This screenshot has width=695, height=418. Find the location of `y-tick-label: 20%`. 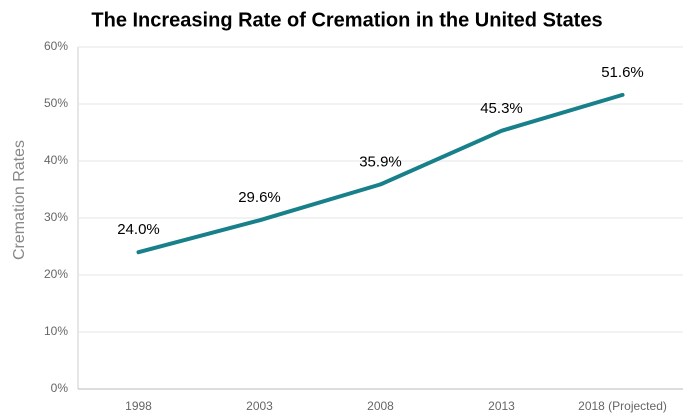

y-tick-label: 20% is located at coordinates (56, 274).